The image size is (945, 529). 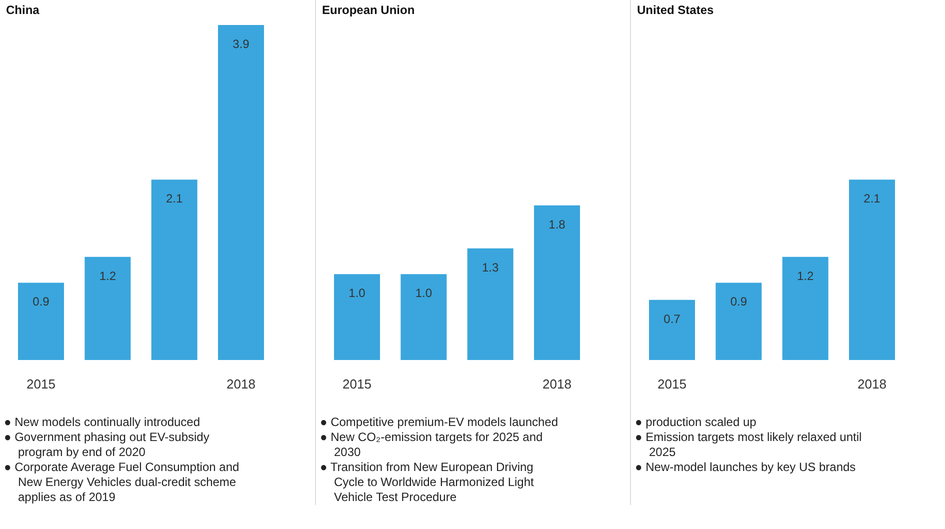 What do you see at coordinates (672, 319) in the screenshot?
I see `data-label: 0.7` at bounding box center [672, 319].